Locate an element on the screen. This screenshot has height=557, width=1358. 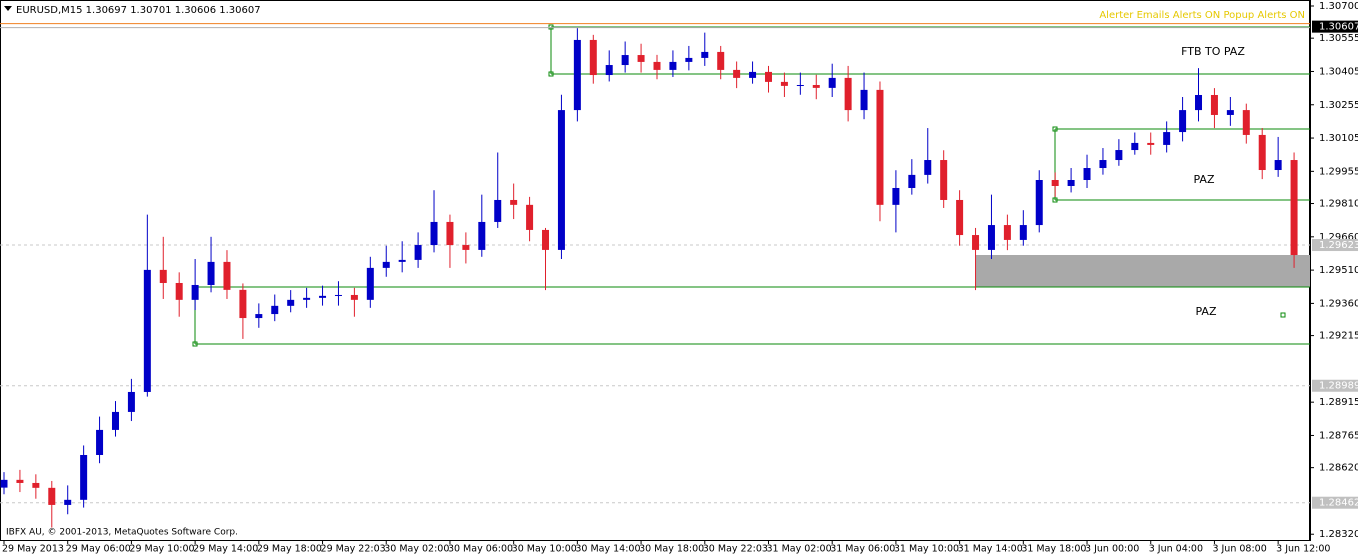
level-label: 1.28462 is located at coordinates (1338, 503).